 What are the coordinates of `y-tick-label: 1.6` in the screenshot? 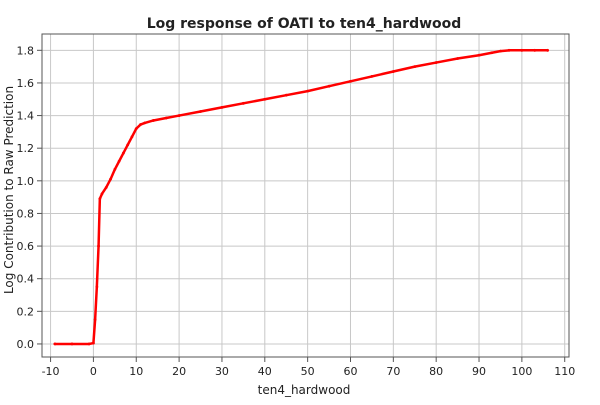 It's located at (26, 83).